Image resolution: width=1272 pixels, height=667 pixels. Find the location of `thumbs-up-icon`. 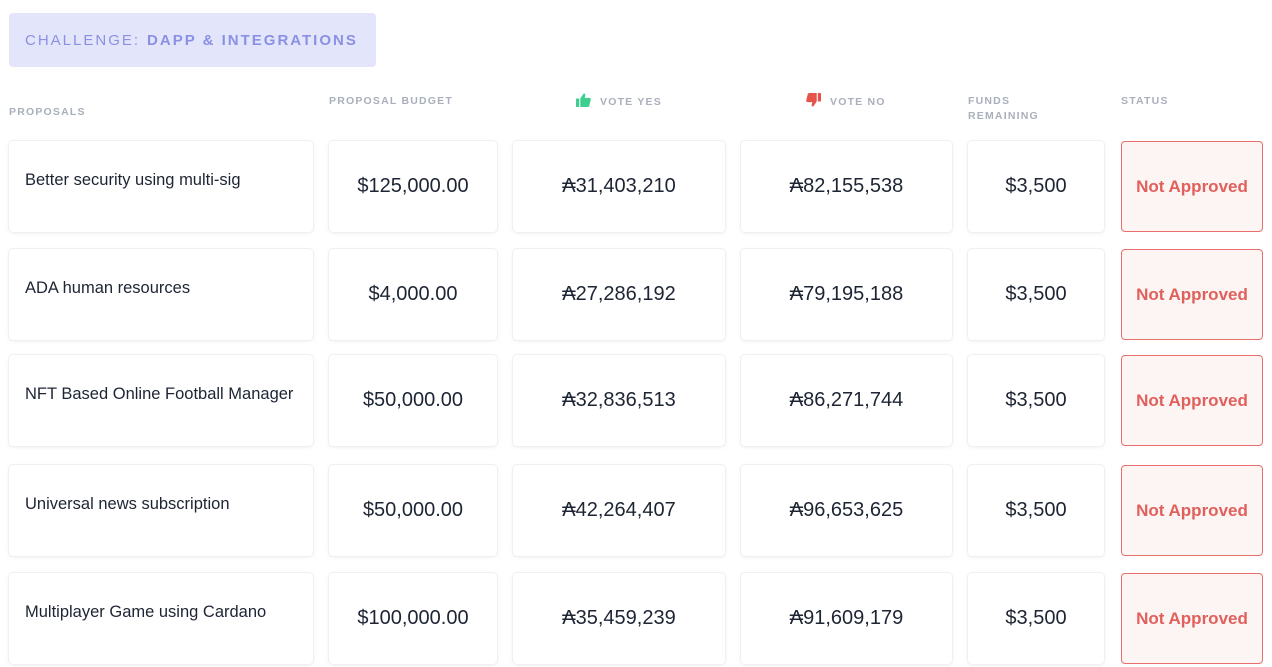

thumbs-up-icon is located at coordinates (583, 102).